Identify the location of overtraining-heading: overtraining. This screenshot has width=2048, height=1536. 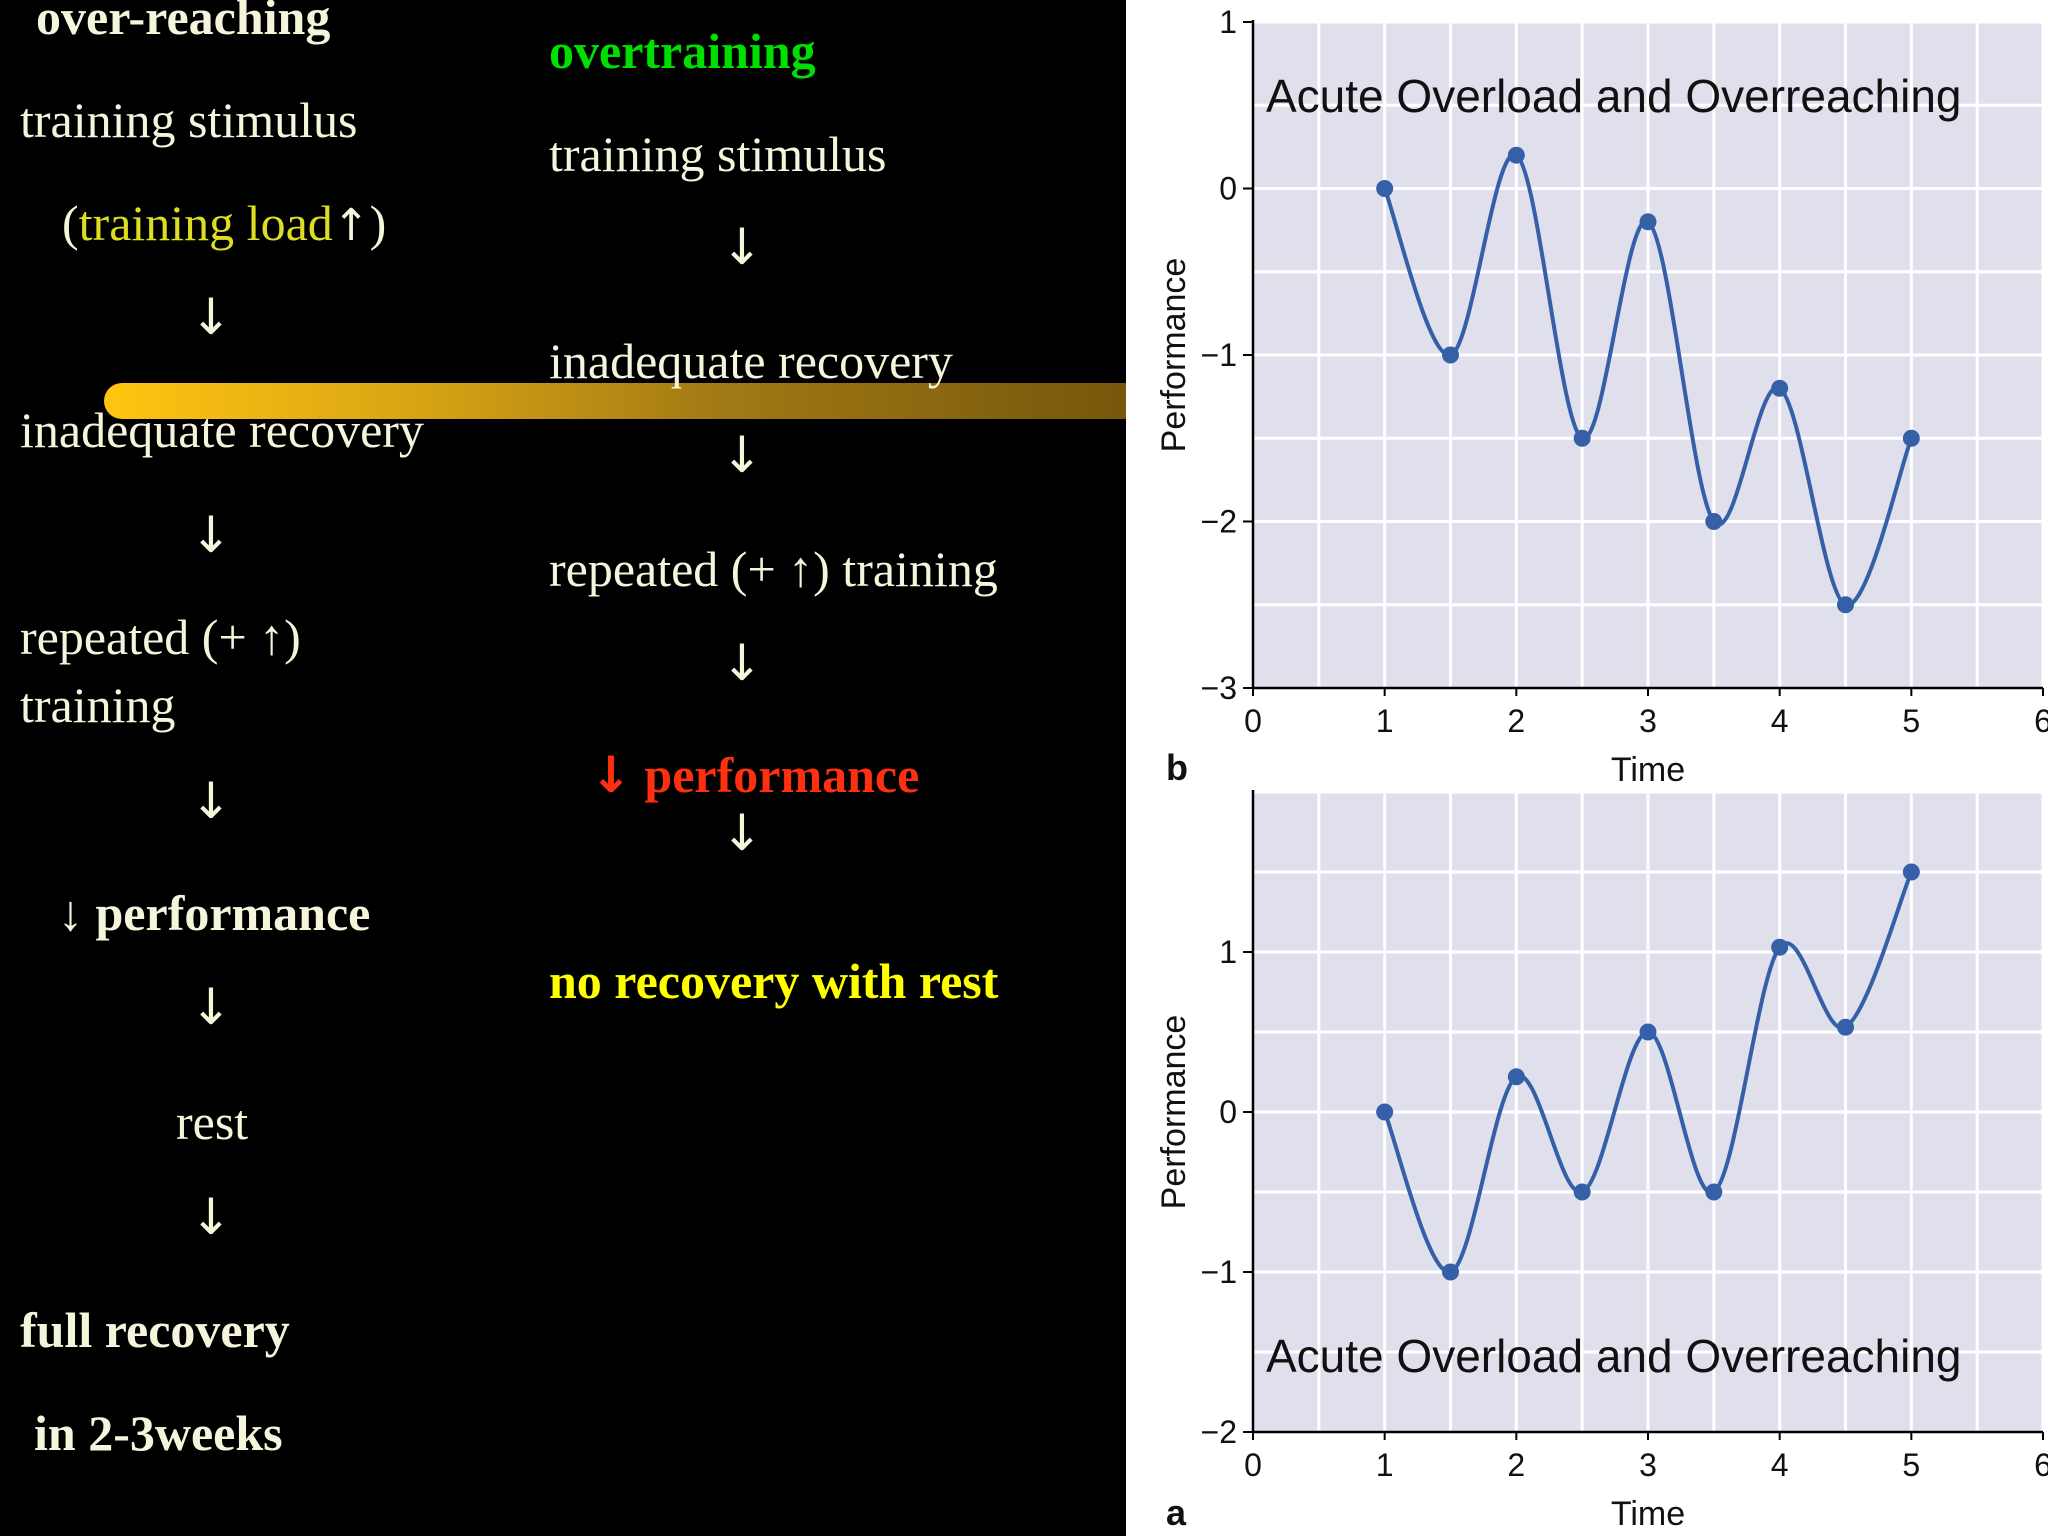
(682, 51).